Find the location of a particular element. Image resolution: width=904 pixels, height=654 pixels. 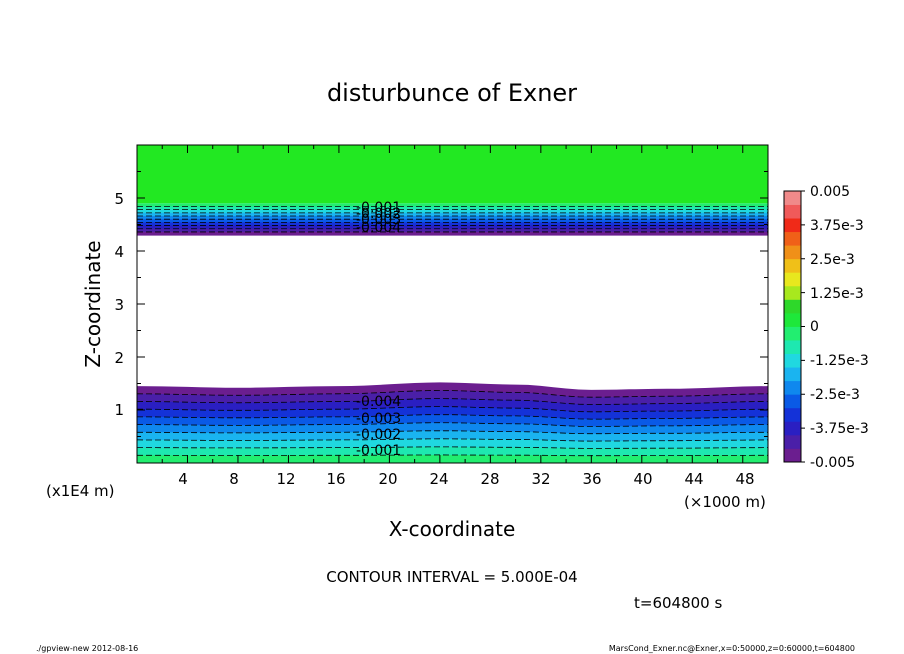

x-tick-labels: 4 8 12 16 20 24 28 32 36 40 44 48 is located at coordinates (466, 479).